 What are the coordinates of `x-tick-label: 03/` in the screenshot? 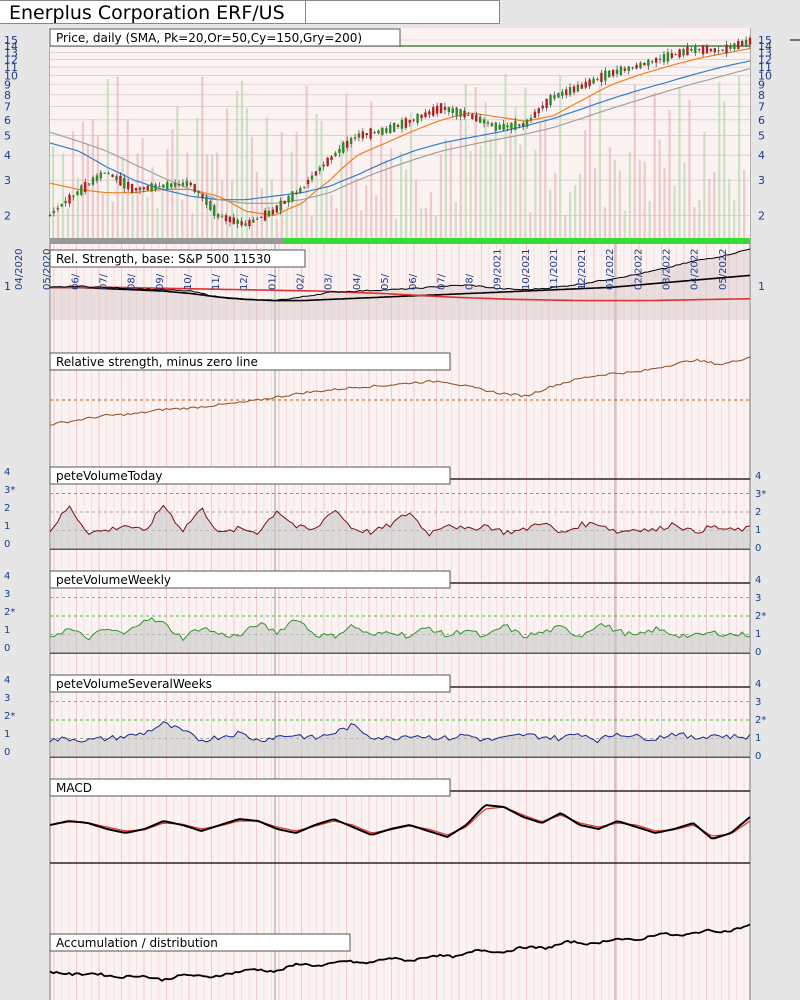 It's located at (329, 281).